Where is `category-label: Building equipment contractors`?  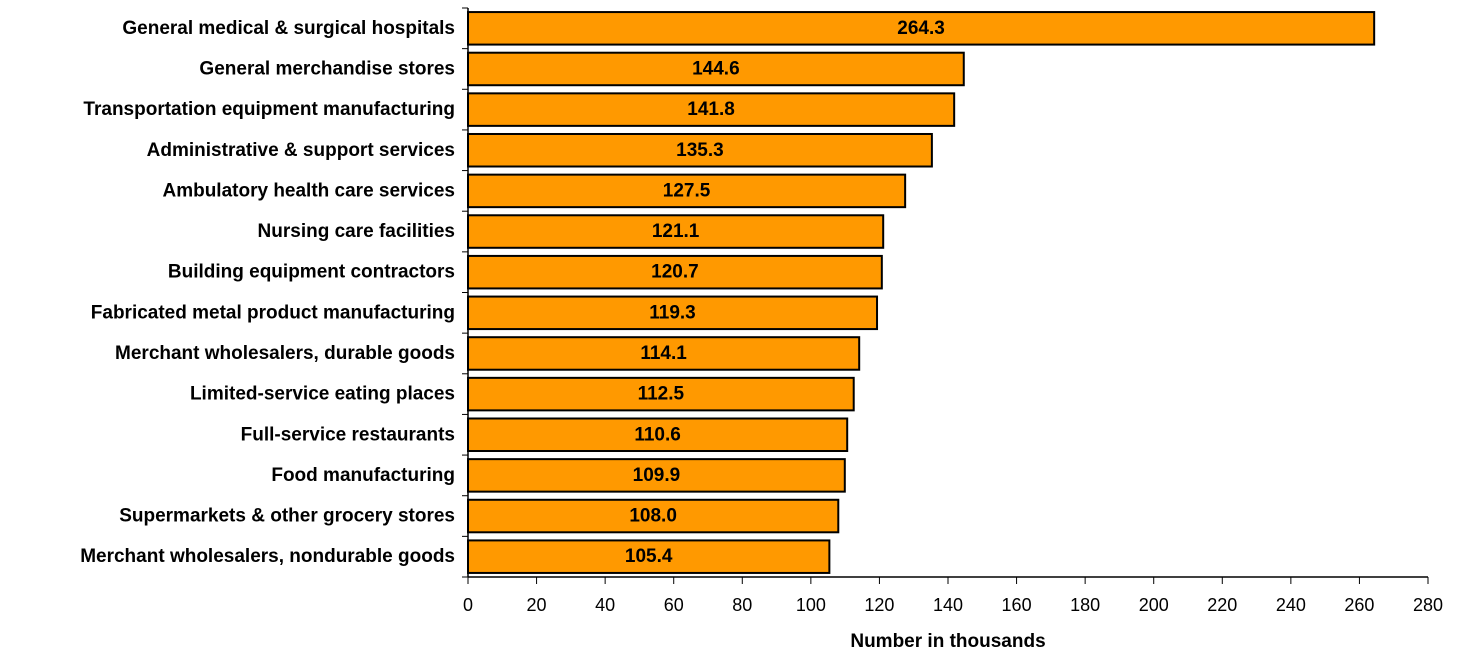
category-label: Building equipment contractors is located at coordinates (311, 272).